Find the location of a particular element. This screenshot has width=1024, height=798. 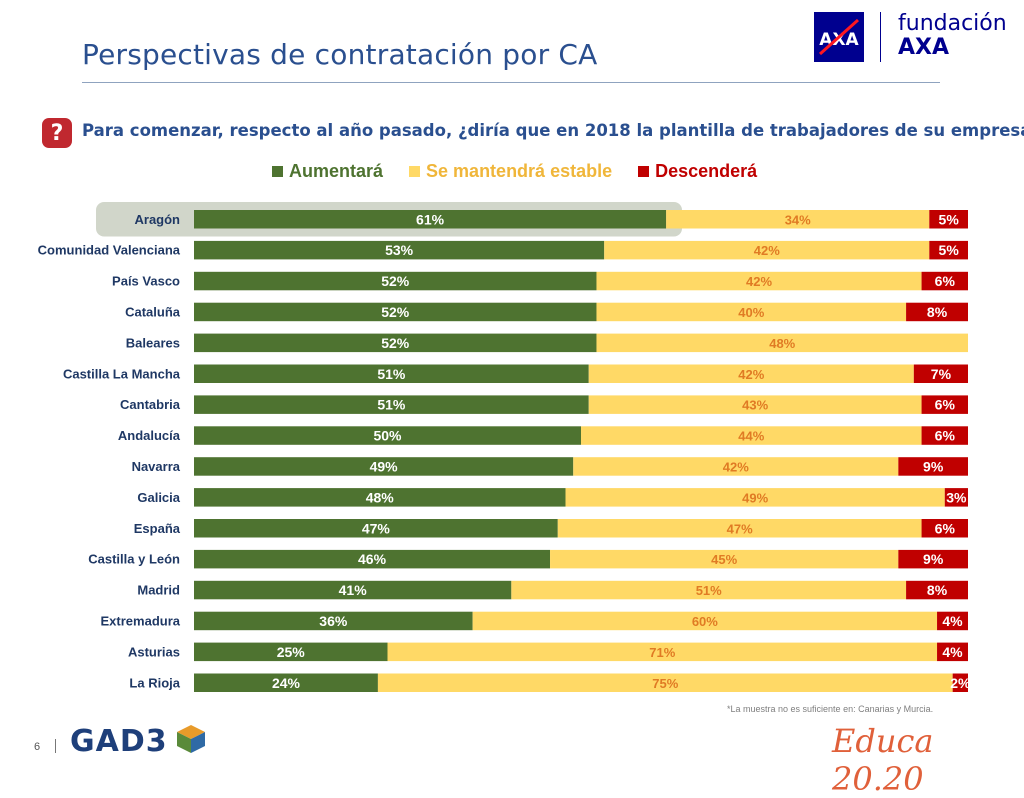

data-label: 6% is located at coordinates (945, 436).